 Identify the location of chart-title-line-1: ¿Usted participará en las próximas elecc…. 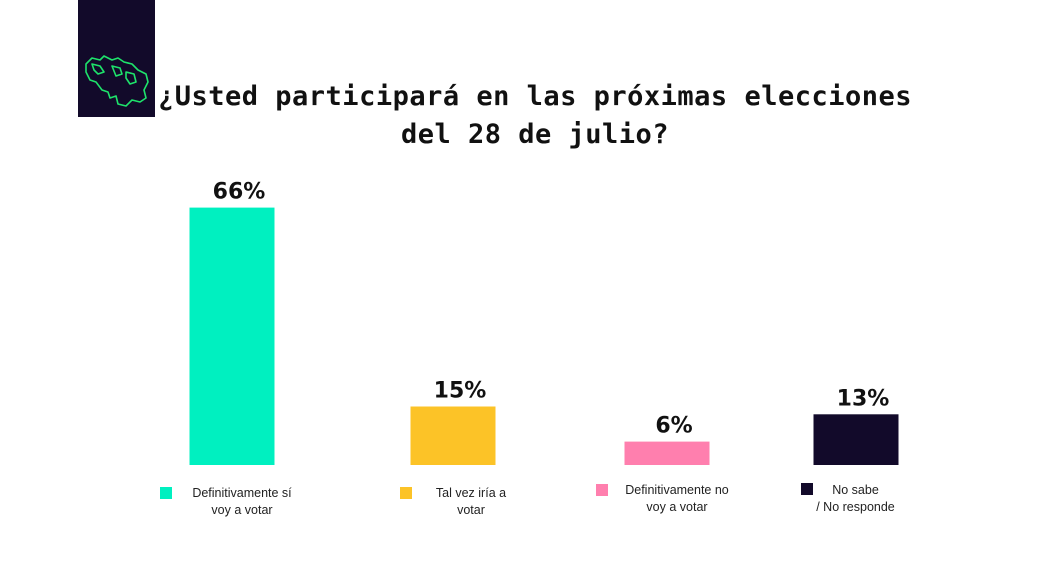
(535, 96).